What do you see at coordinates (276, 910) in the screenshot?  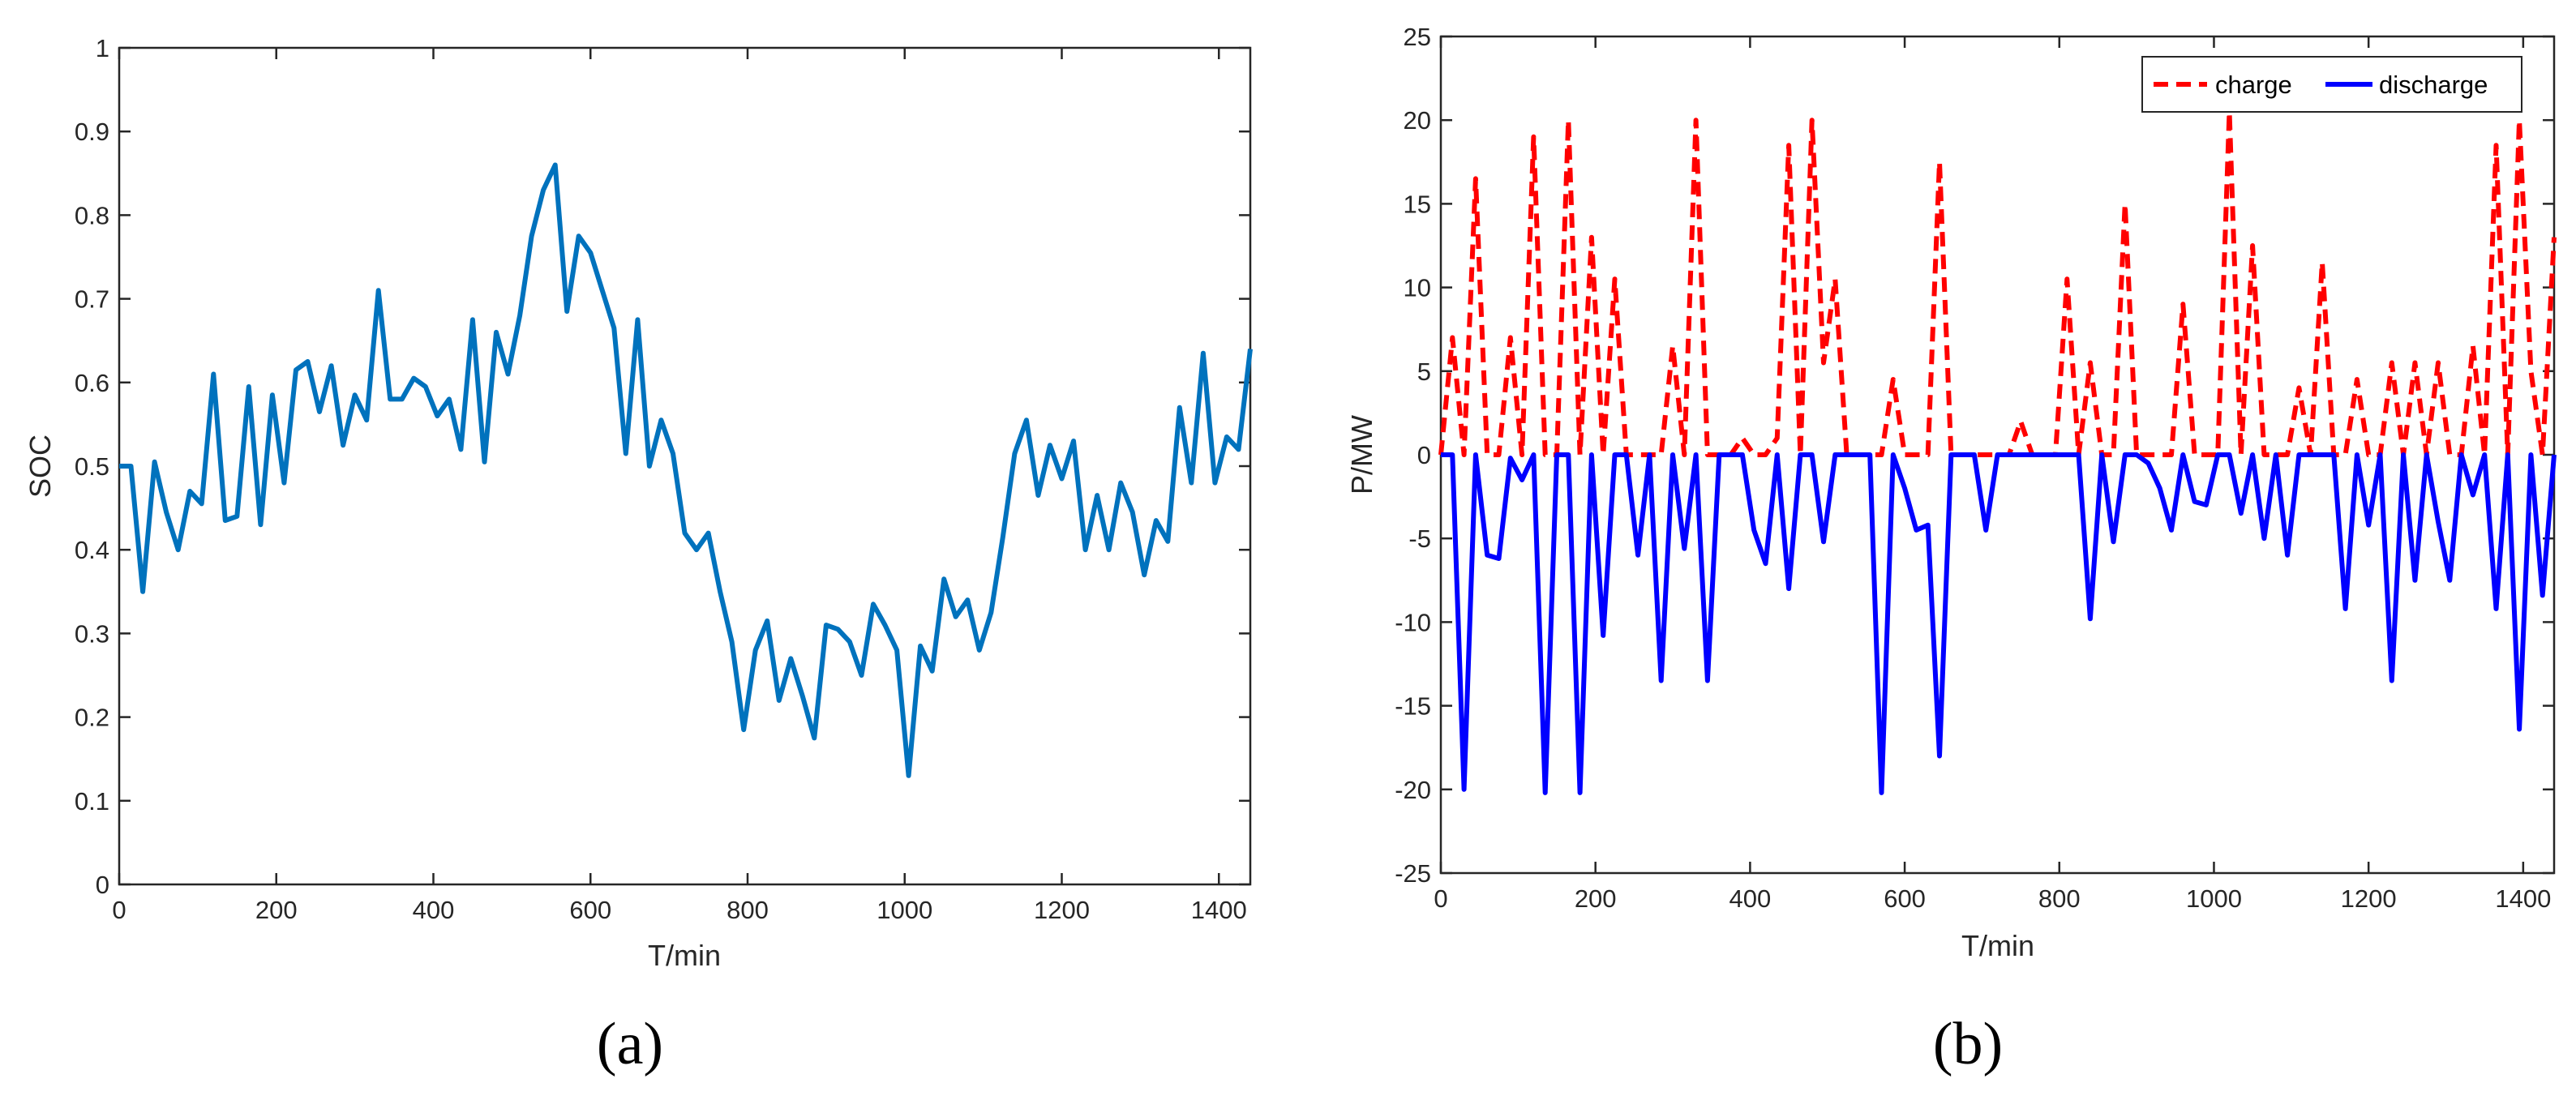 I see `soc-x-tick-label: 200` at bounding box center [276, 910].